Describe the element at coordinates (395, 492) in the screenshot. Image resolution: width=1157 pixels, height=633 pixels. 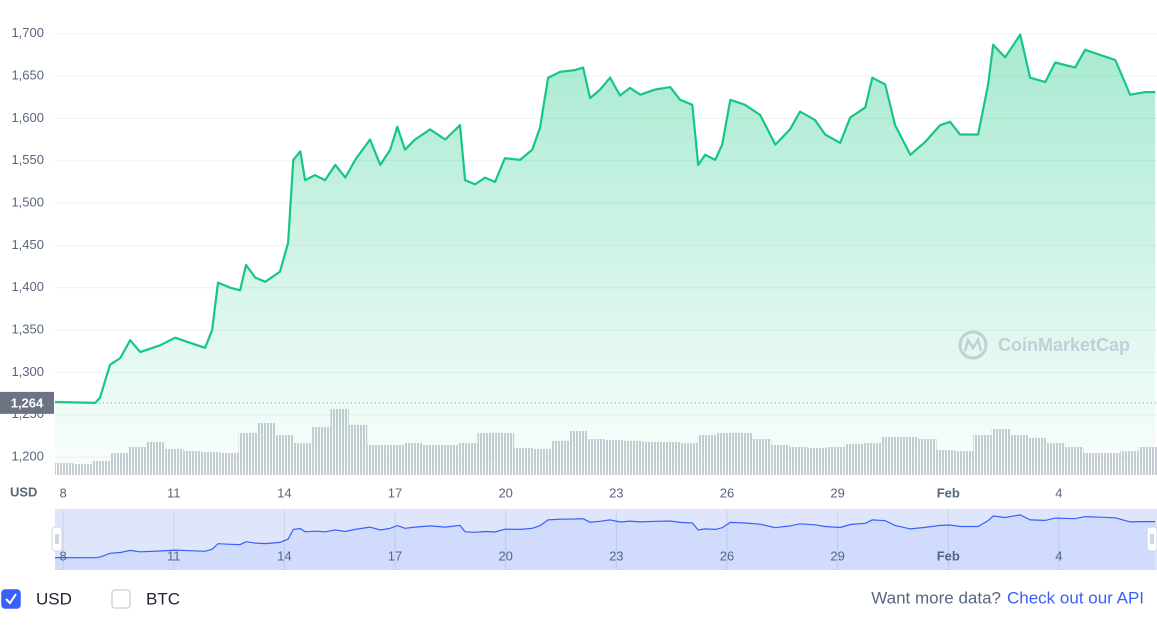
I see `x-tick-label: 17` at that location.